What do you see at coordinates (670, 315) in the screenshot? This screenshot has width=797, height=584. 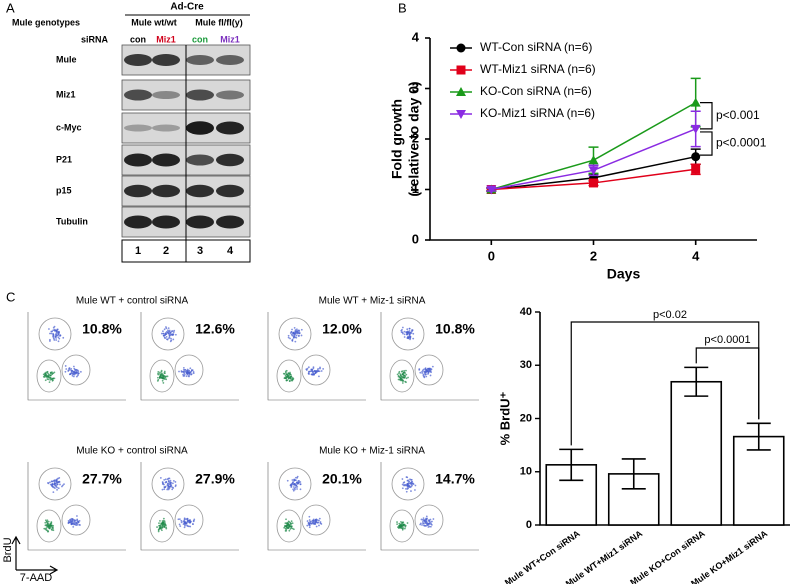 I see `p-value: p<0.02` at bounding box center [670, 315].